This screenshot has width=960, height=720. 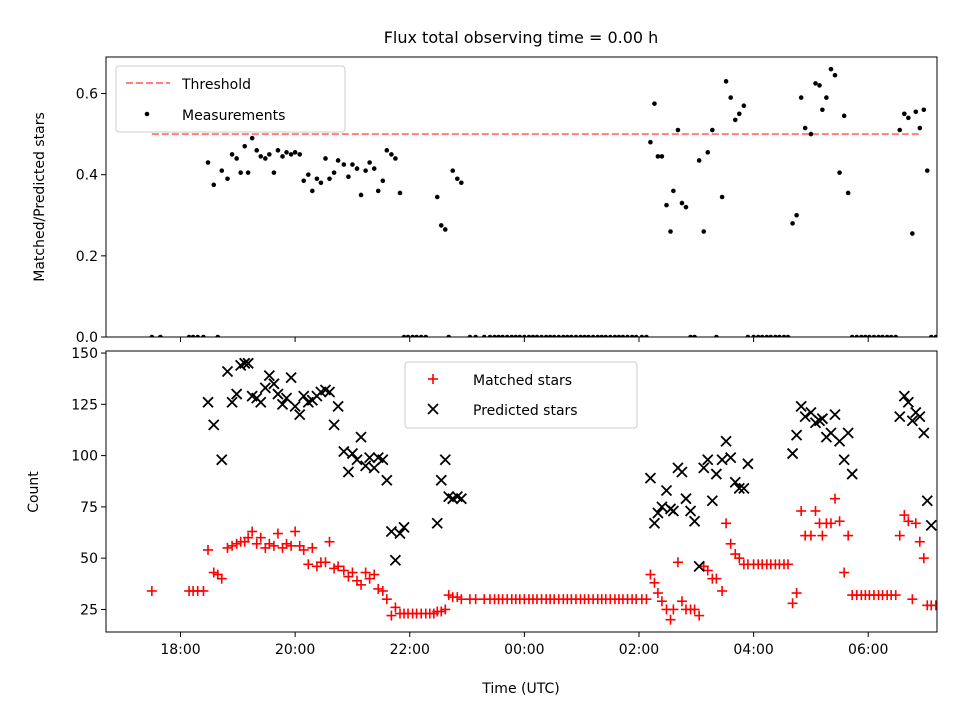 What do you see at coordinates (180, 650) in the screenshot?
I see `xtick-label: 18:00` at bounding box center [180, 650].